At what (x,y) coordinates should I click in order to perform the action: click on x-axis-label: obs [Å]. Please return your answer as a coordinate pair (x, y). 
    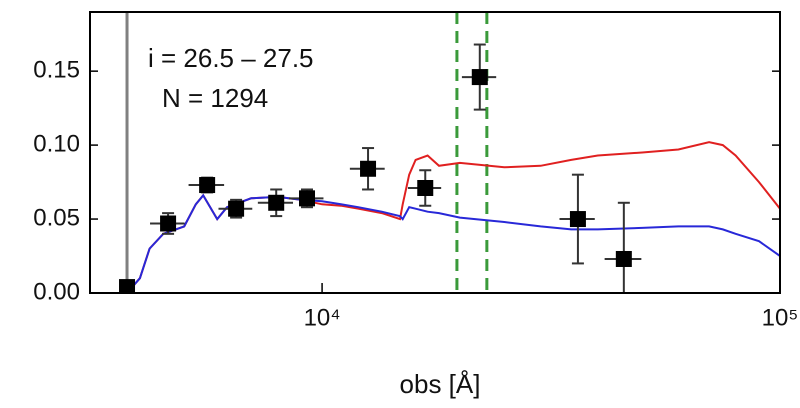
    Looking at the image, I should click on (440, 384).